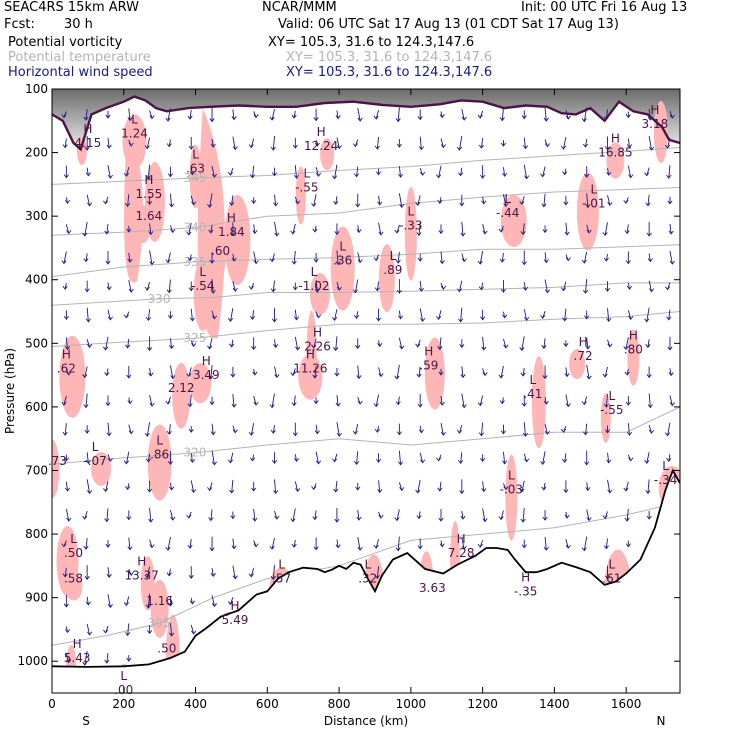 This screenshot has height=740, width=740. I want to click on x-end-label: N, so click(661, 721).